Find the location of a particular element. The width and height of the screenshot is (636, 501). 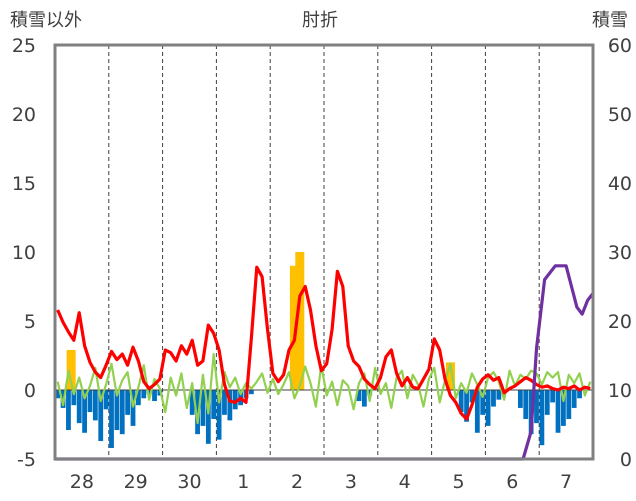

x-tick-label: 30 is located at coordinates (189, 482).